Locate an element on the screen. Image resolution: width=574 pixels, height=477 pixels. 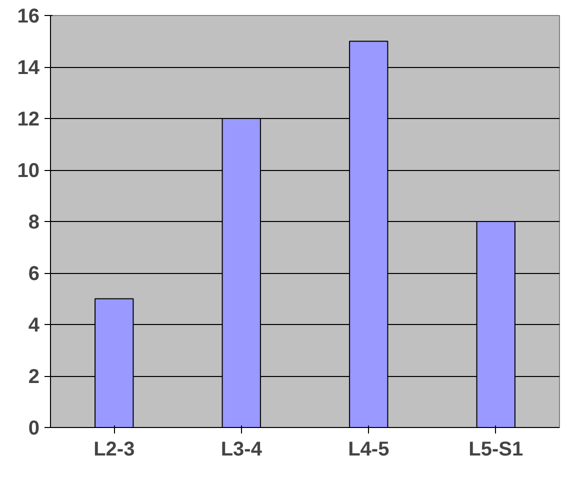
y-tick-label: 10 is located at coordinates (28, 171).